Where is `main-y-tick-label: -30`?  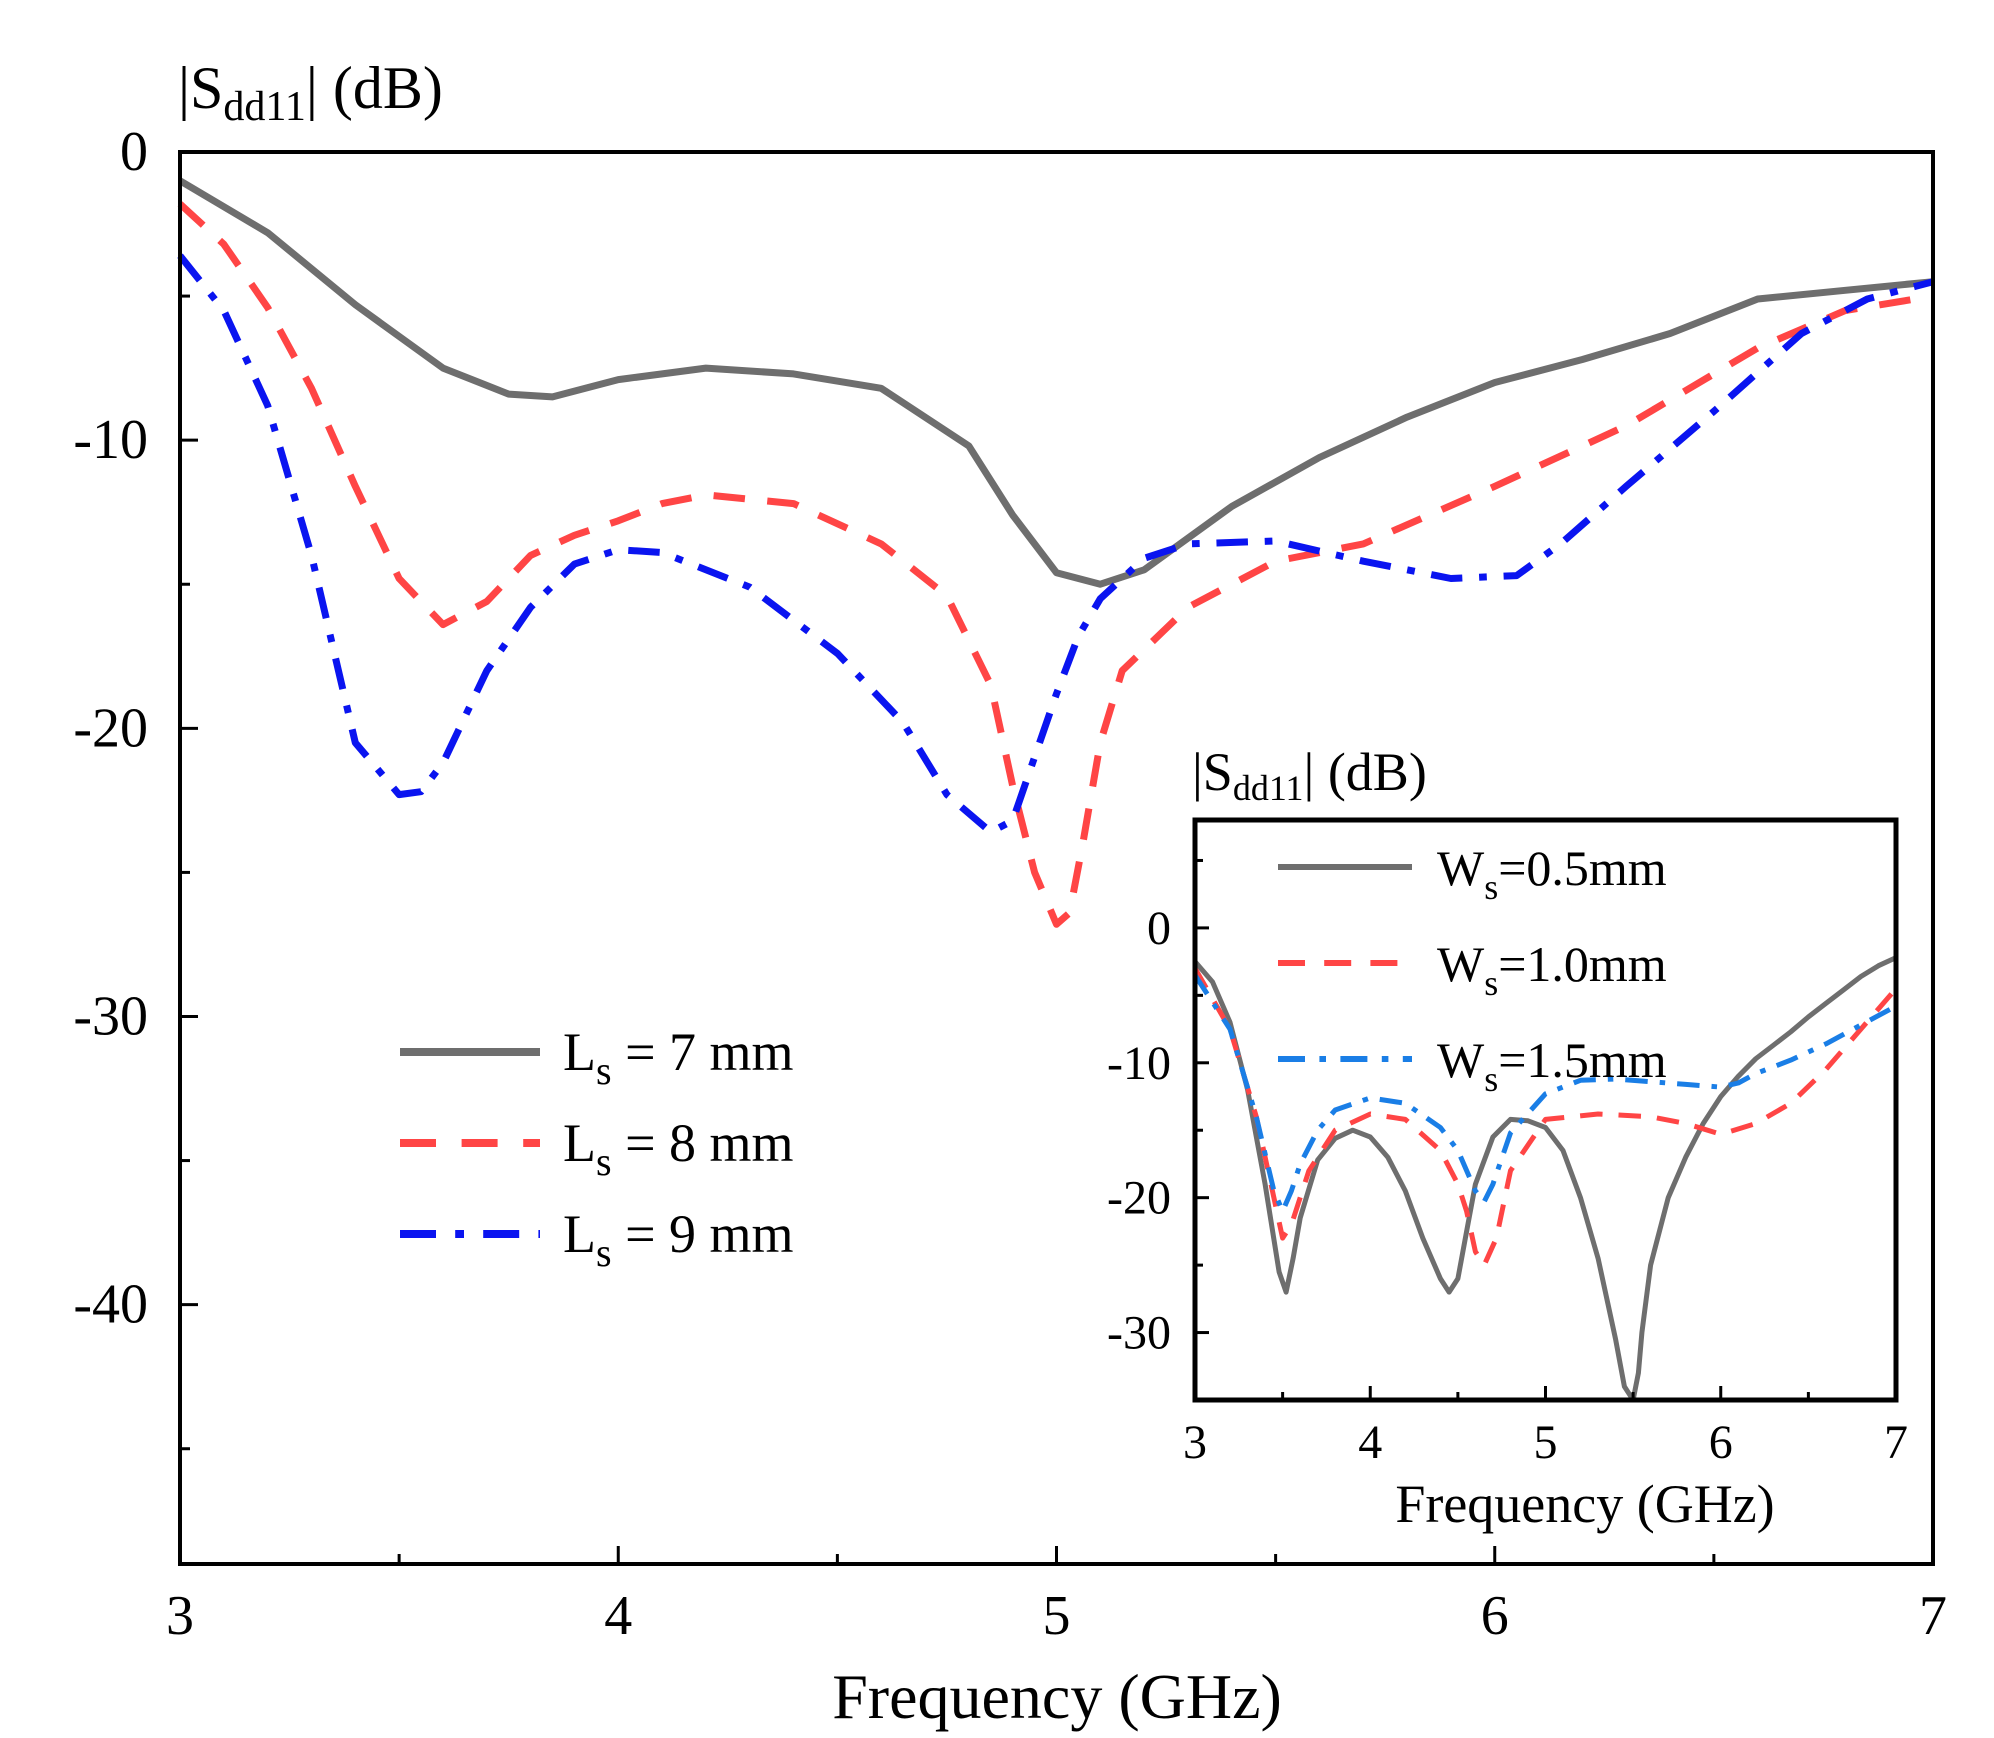 main-y-tick-label: -30 is located at coordinates (110, 1016).